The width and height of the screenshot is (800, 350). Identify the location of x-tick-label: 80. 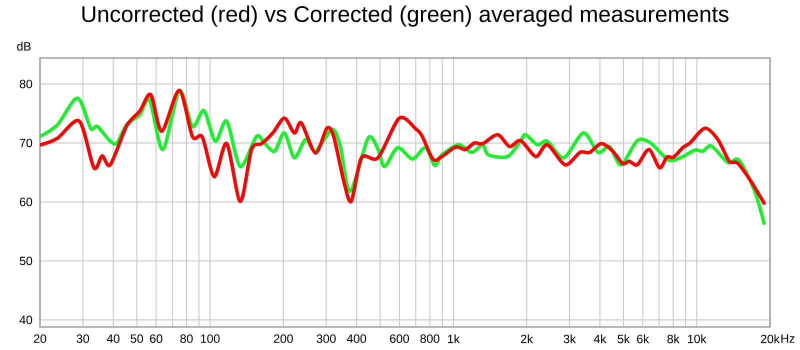
(186, 338).